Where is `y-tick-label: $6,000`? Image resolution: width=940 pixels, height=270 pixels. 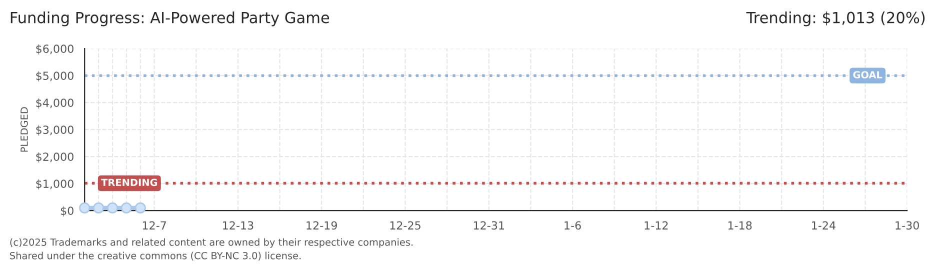
y-tick-label: $6,000 is located at coordinates (55, 49).